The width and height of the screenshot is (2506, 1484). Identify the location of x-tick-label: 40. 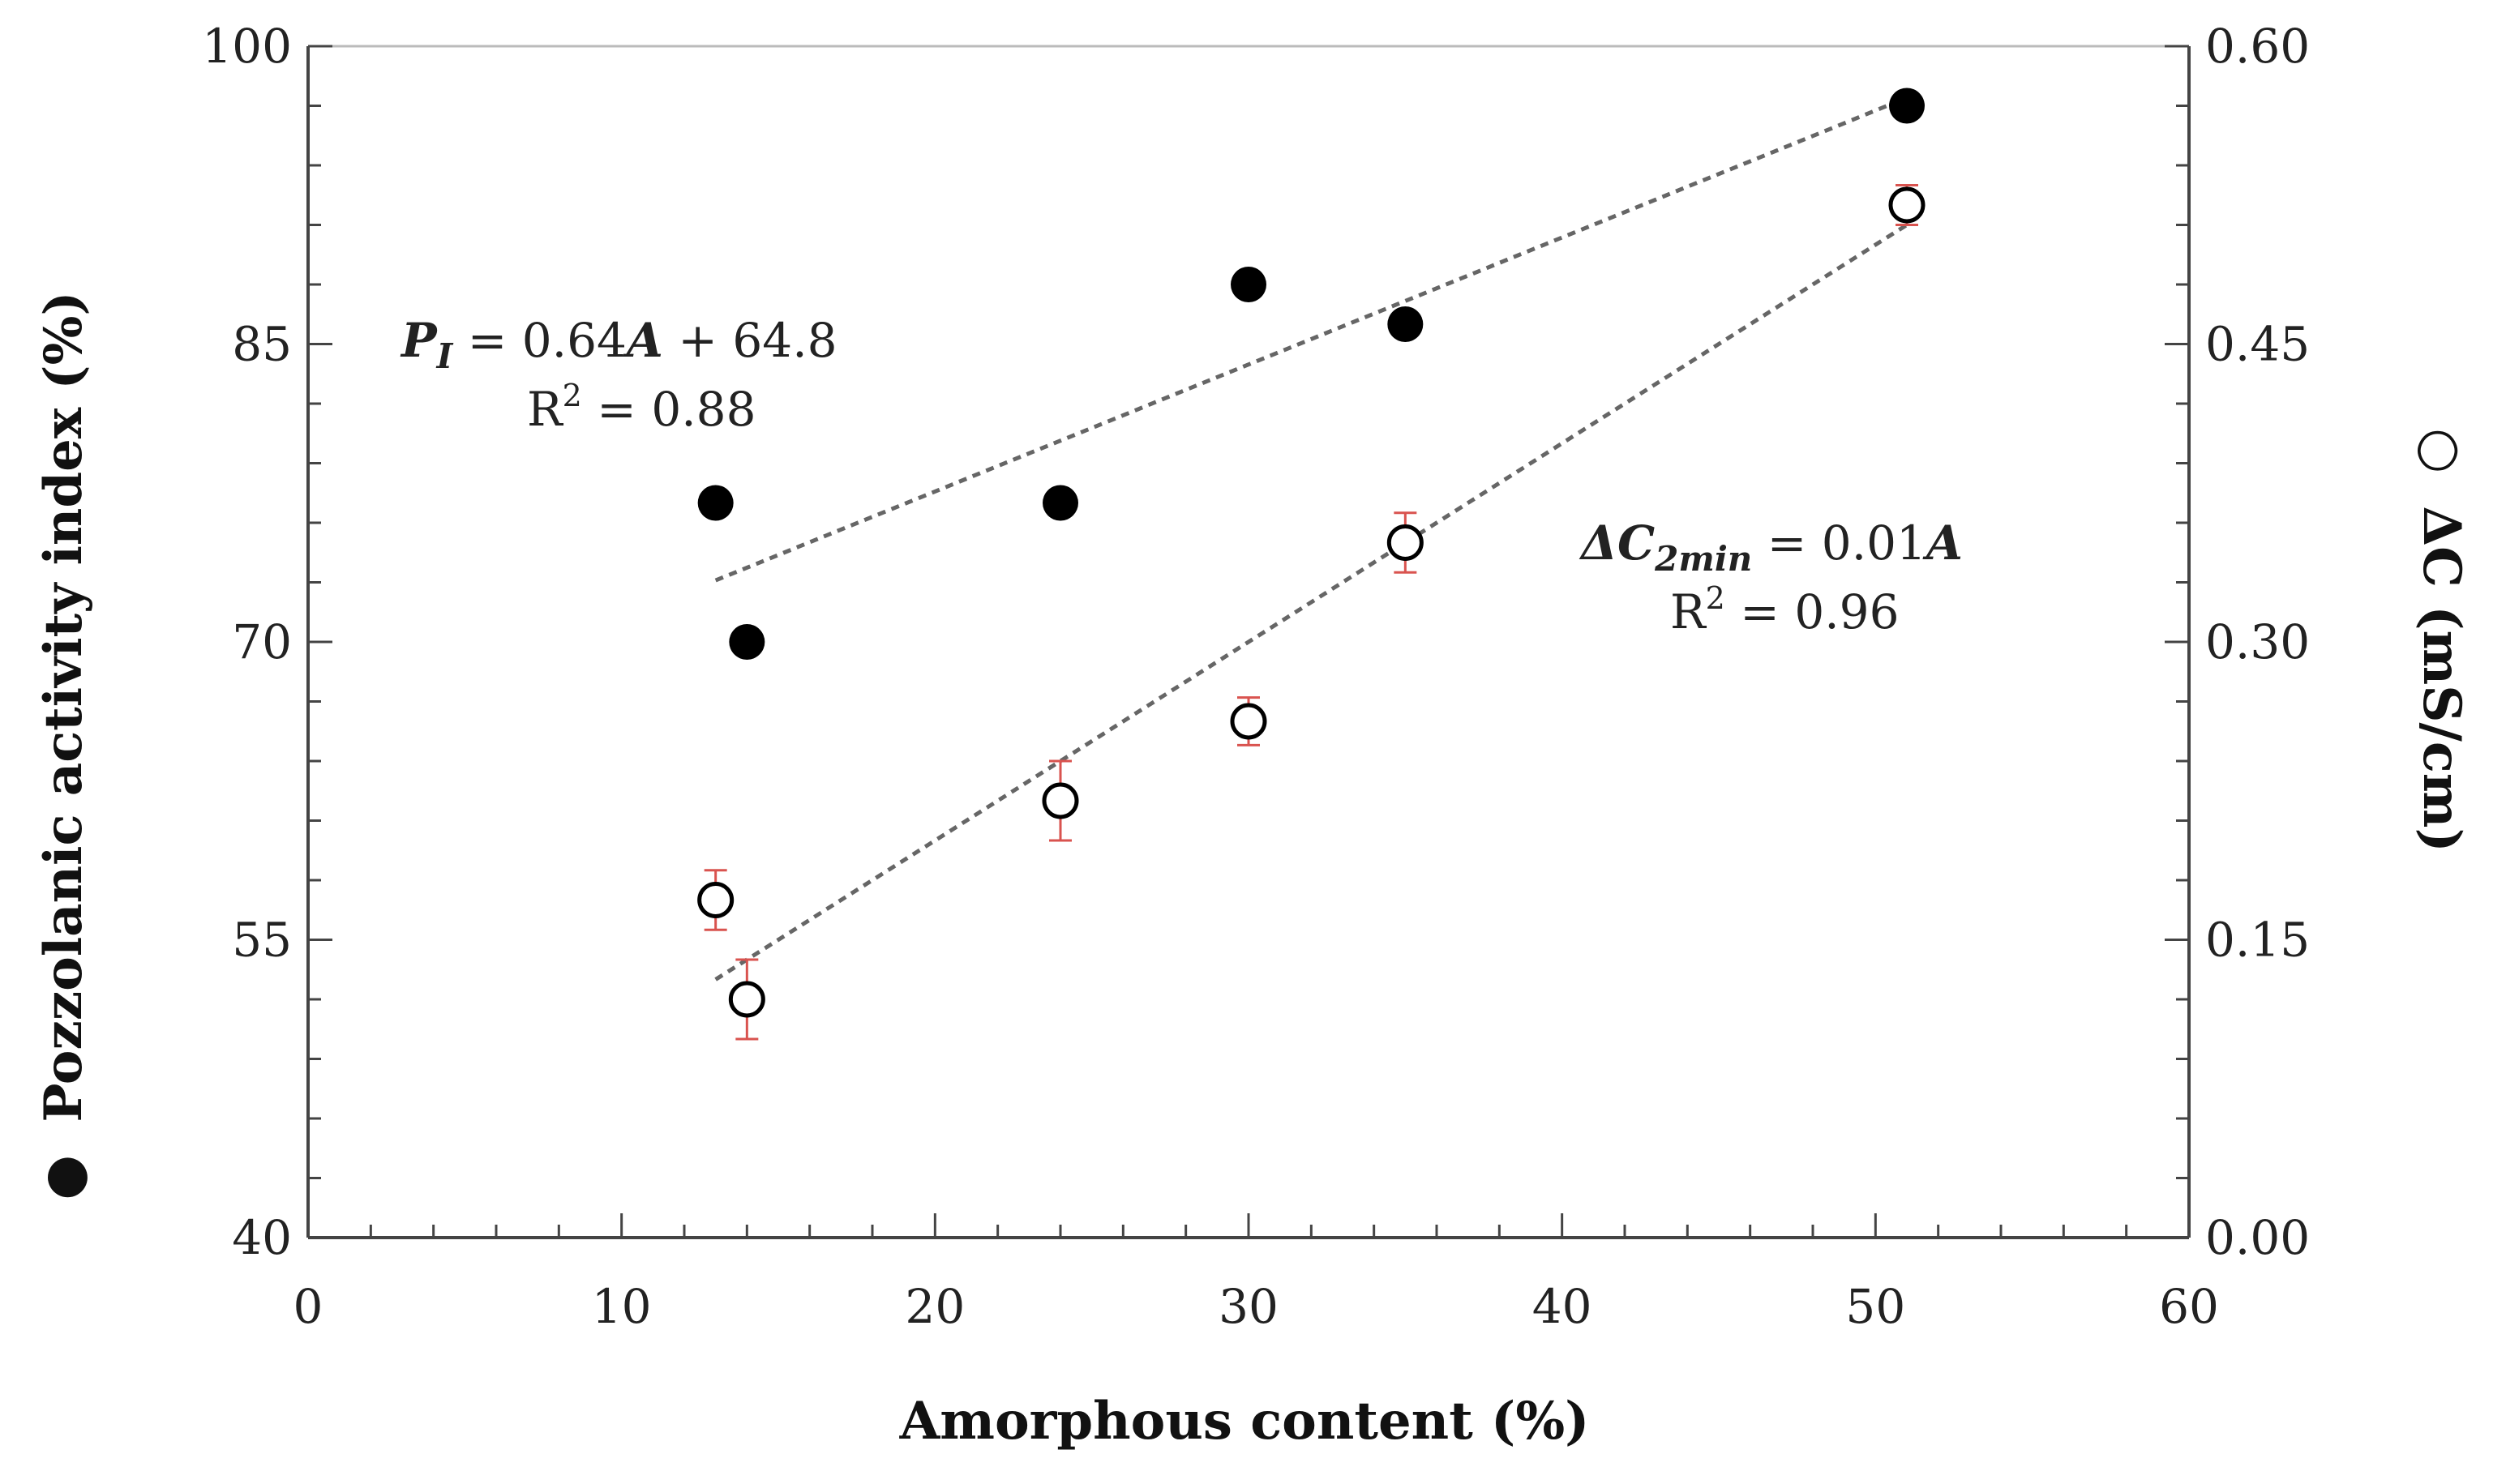
(1562, 1306).